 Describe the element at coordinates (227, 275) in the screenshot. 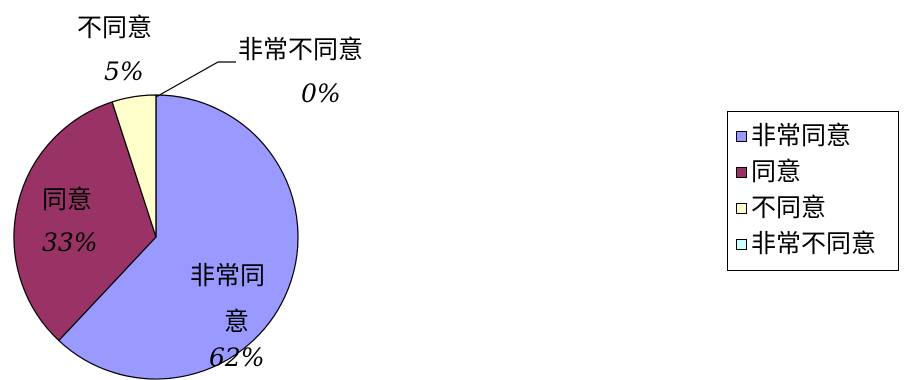

I see `data-label-text: 非常同` at that location.